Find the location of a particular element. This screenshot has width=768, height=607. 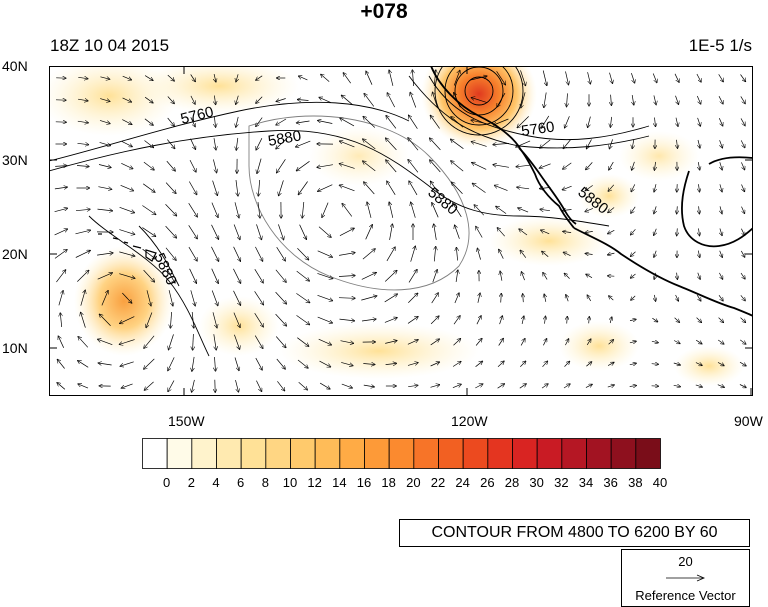

colorbar-label: 38 is located at coordinates (635, 482).